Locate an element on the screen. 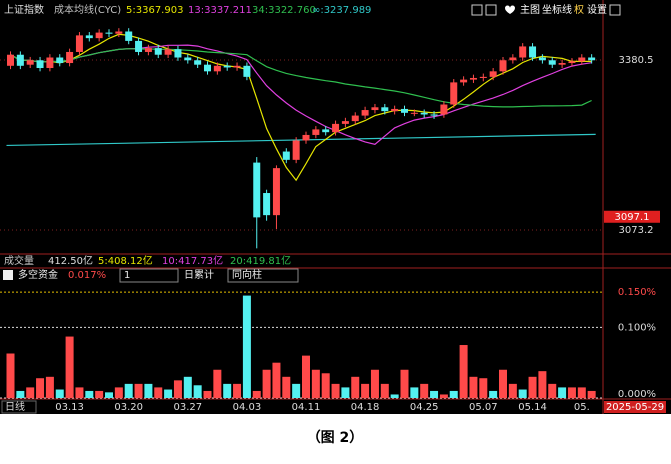 Image resolution: width=671 pixels, height=464 pixels. volume-ma: 5:408.12亿 is located at coordinates (125, 260).